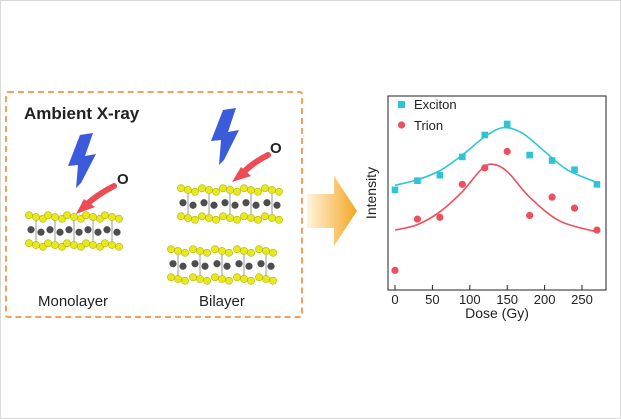 This screenshot has height=419, width=621. What do you see at coordinates (82, 113) in the screenshot?
I see `ambient-xray-label: Ambient X-ray` at bounding box center [82, 113].